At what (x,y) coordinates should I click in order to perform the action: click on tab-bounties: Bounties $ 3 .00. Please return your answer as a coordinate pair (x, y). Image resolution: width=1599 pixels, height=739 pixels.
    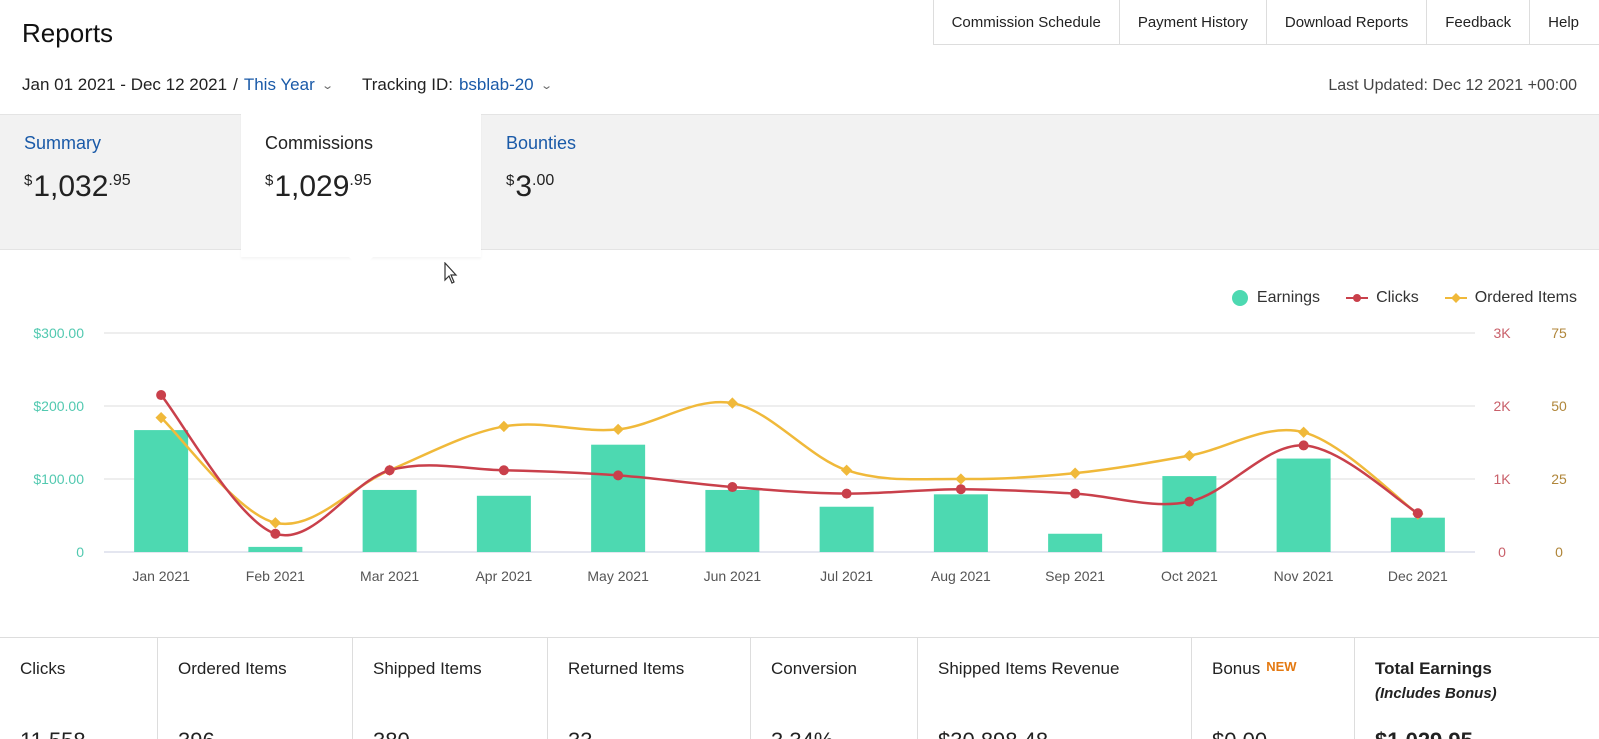
    Looking at the image, I should click on (541, 183).